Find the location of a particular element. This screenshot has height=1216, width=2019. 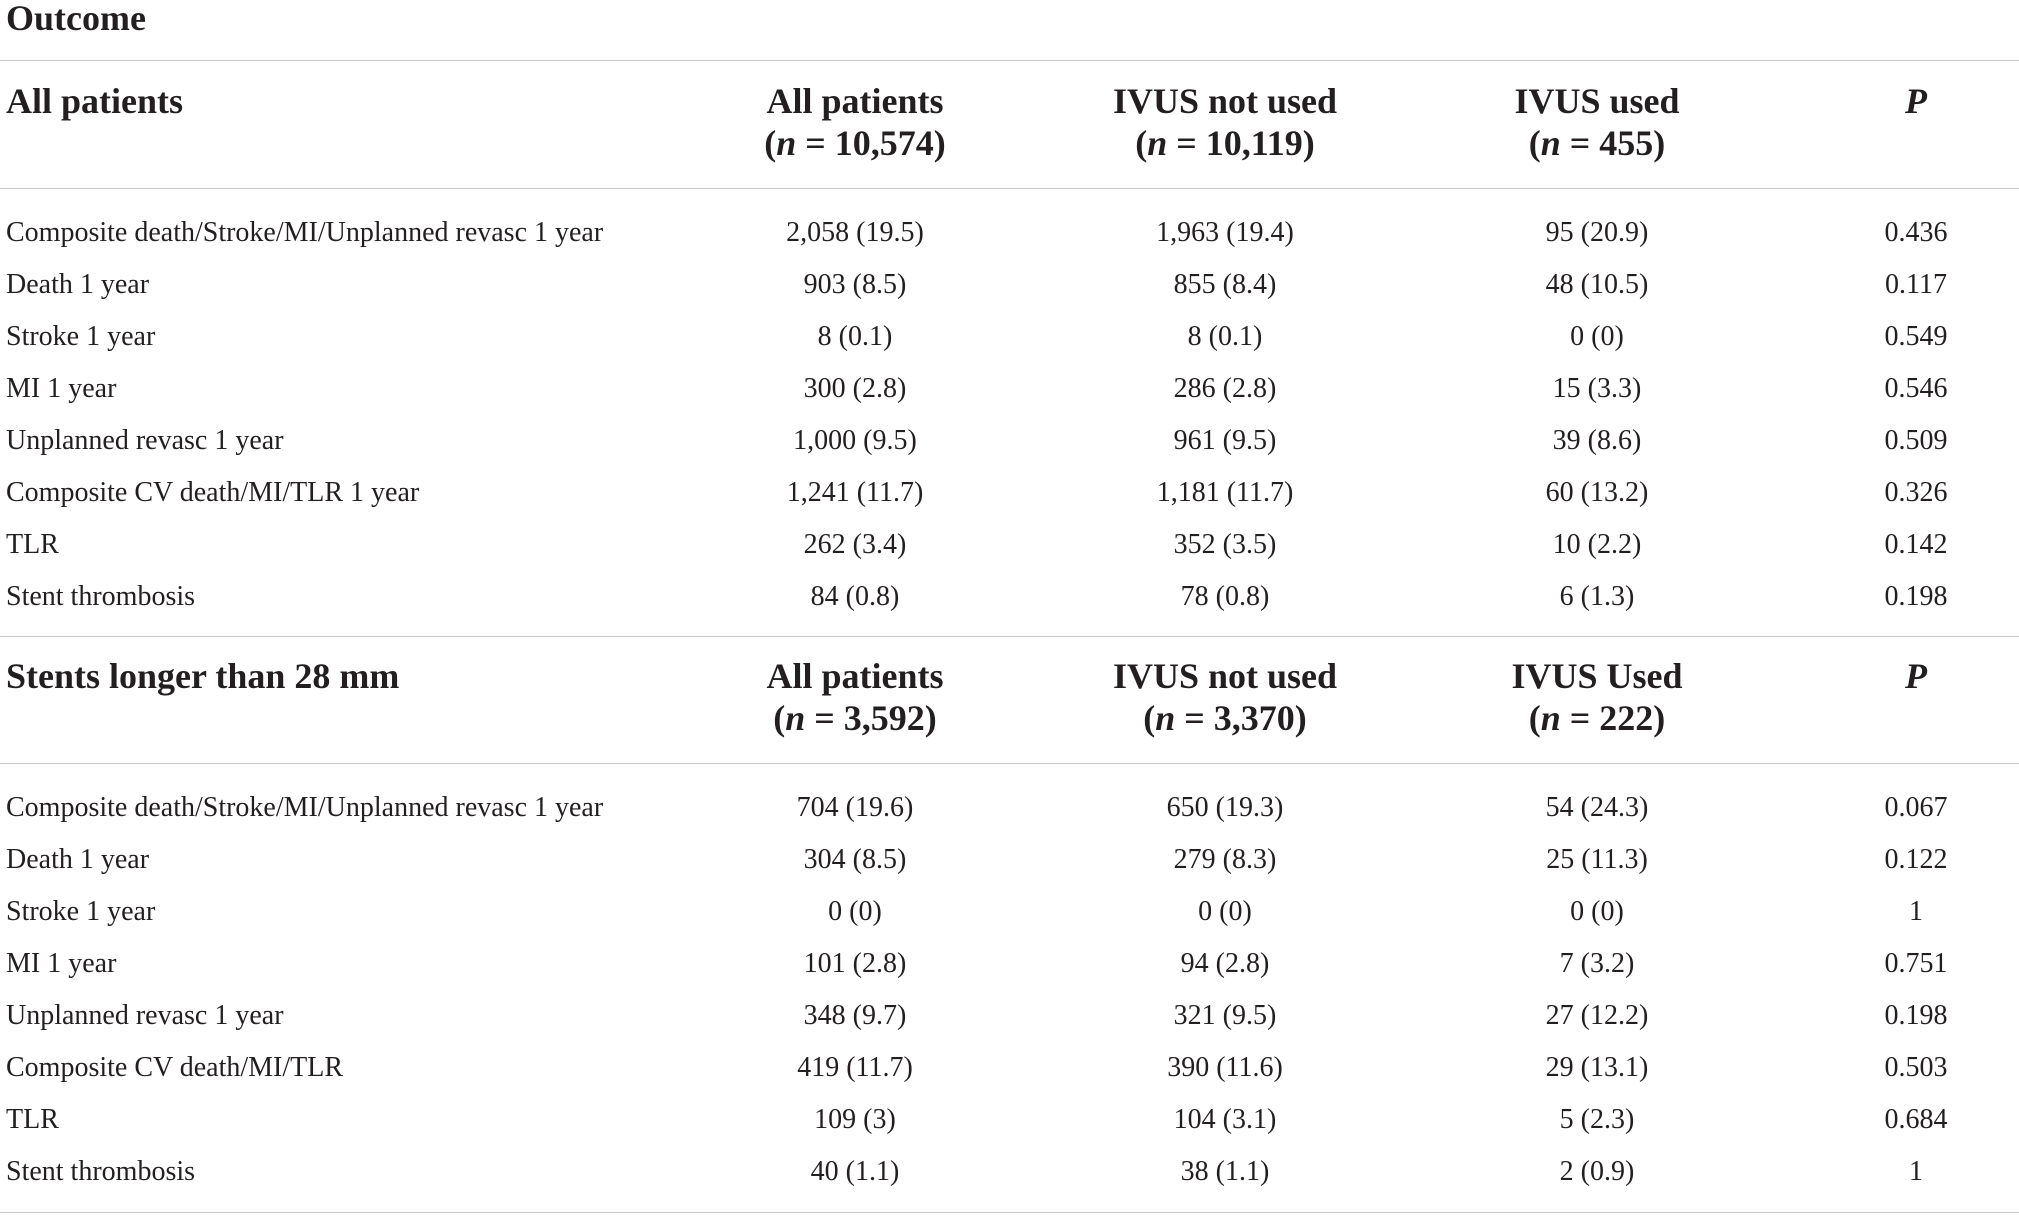

cell-all: 40 (1.1) is located at coordinates (855, 1171).